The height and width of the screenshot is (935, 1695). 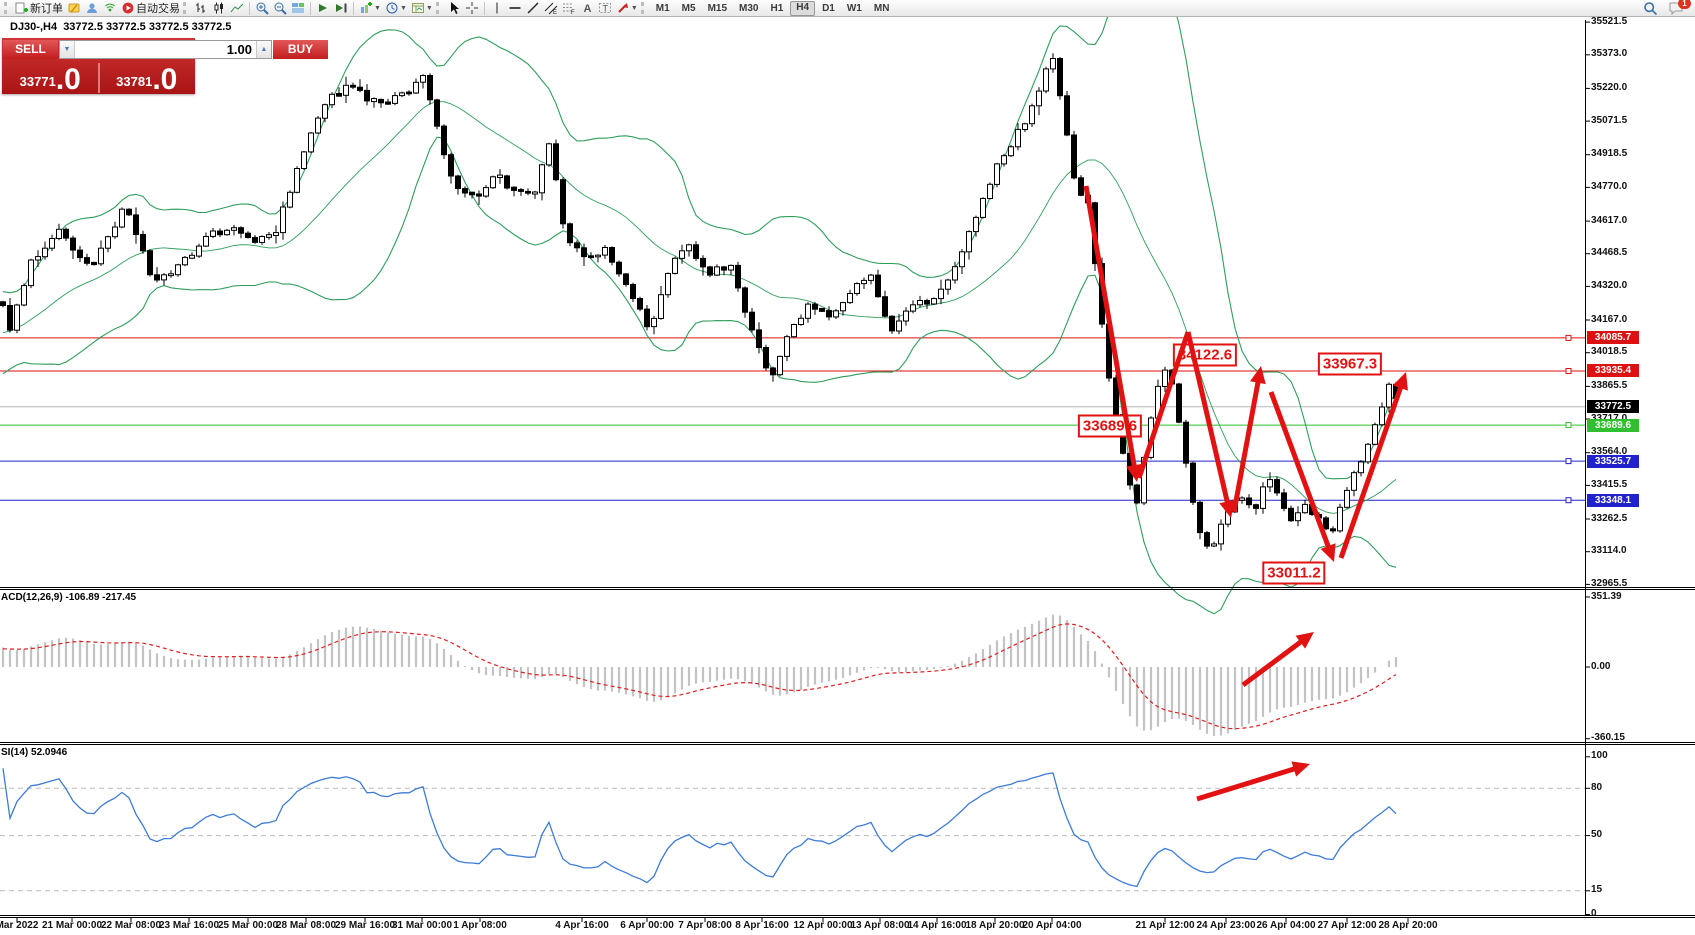 I want to click on chart-shift-icon, so click(x=341, y=8).